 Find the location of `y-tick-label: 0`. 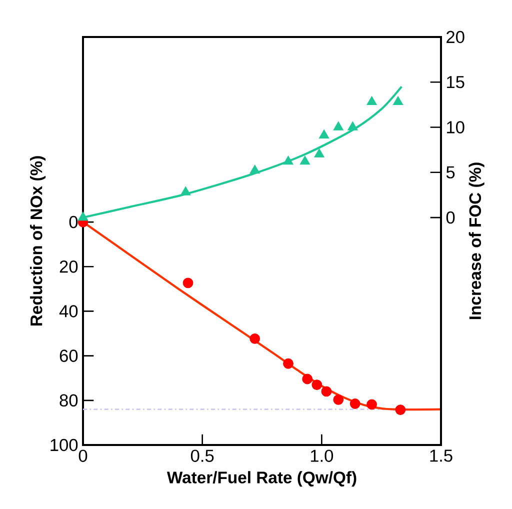

y-tick-label: 0 is located at coordinates (73, 222).